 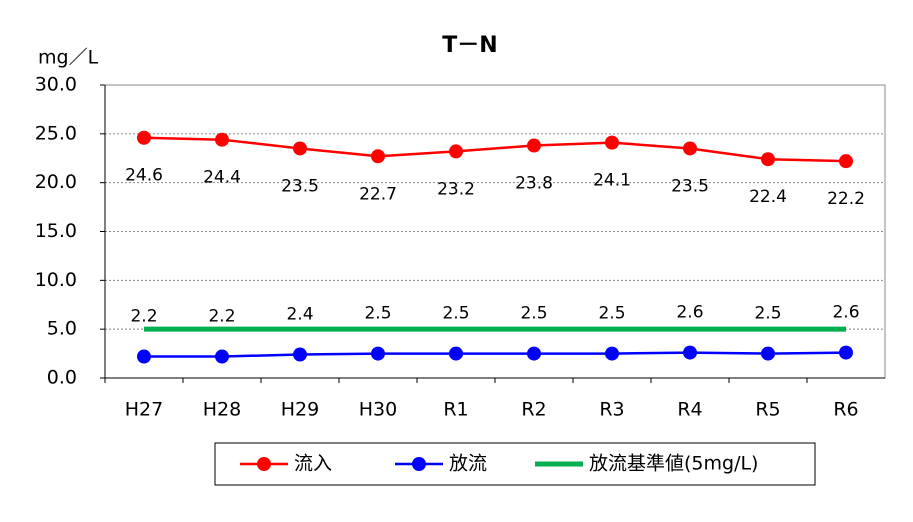 I want to click on data-label: 23.2, so click(x=456, y=189).